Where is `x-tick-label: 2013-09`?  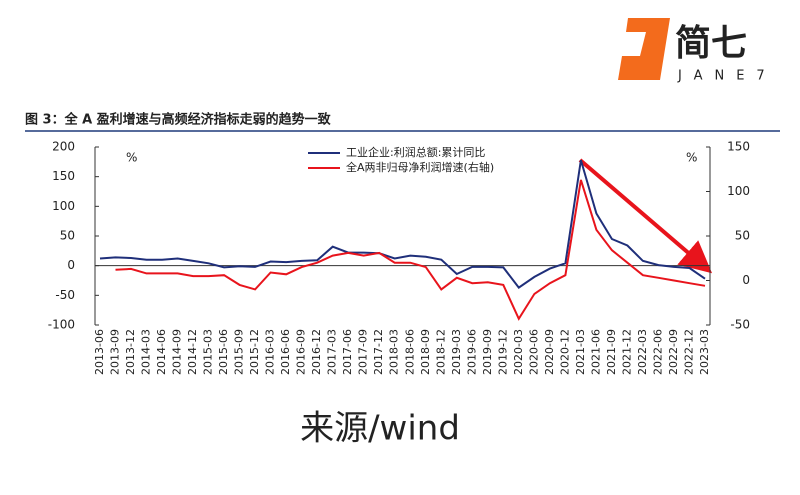 x-tick-label: 2013-09 is located at coordinates (115, 352).